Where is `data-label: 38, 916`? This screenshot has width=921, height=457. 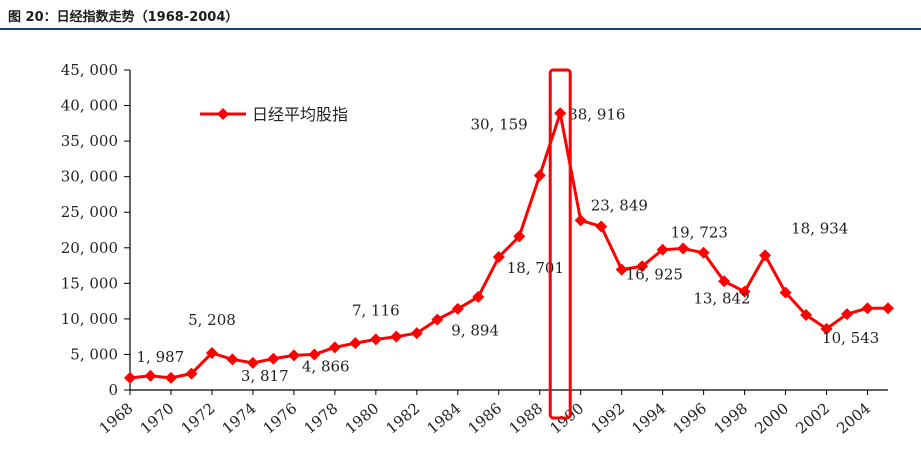
data-label: 38, 916 is located at coordinates (596, 114).